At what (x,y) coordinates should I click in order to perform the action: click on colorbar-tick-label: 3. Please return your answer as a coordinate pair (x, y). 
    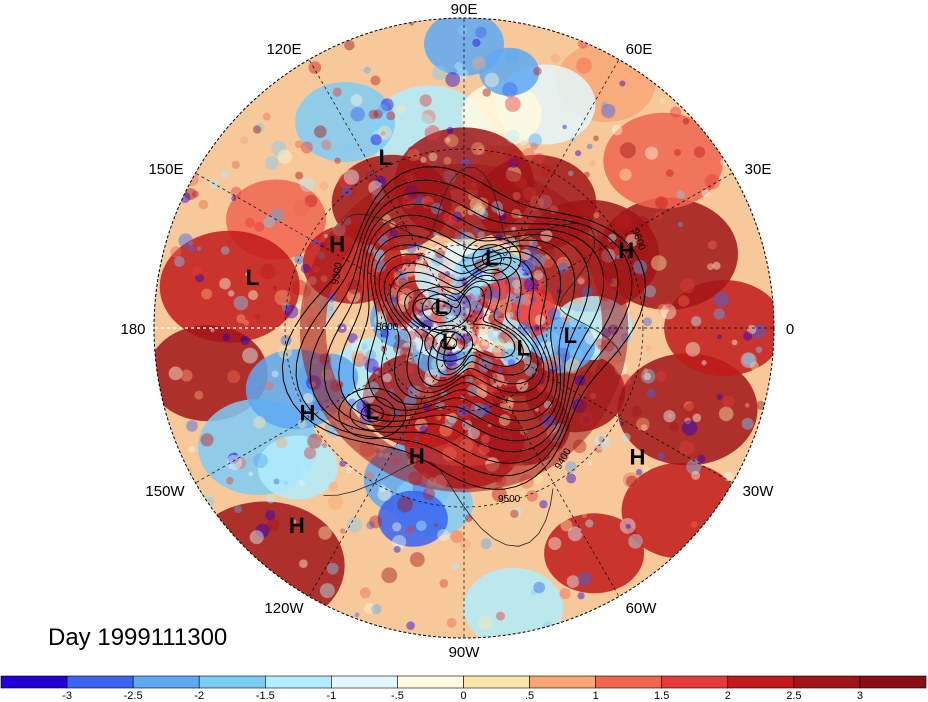
    Looking at the image, I should click on (860, 696).